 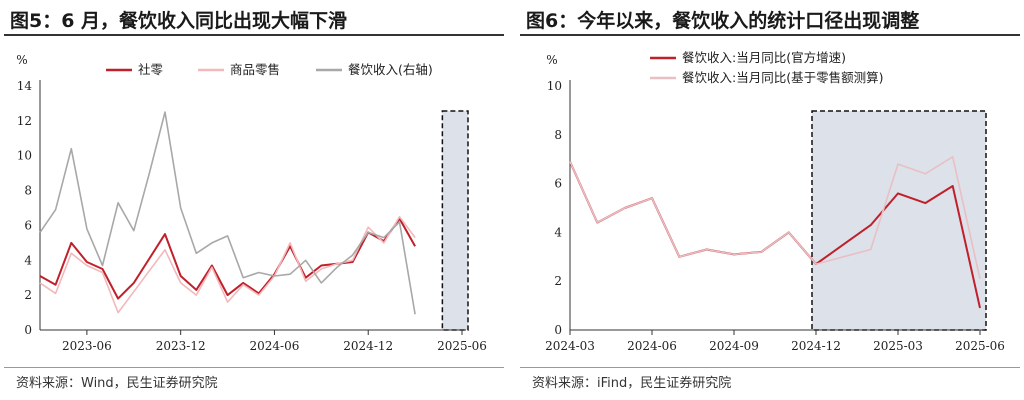 I want to click on source-note-left: 资料来源：Wind，民生证券研究院, so click(x=117, y=383).